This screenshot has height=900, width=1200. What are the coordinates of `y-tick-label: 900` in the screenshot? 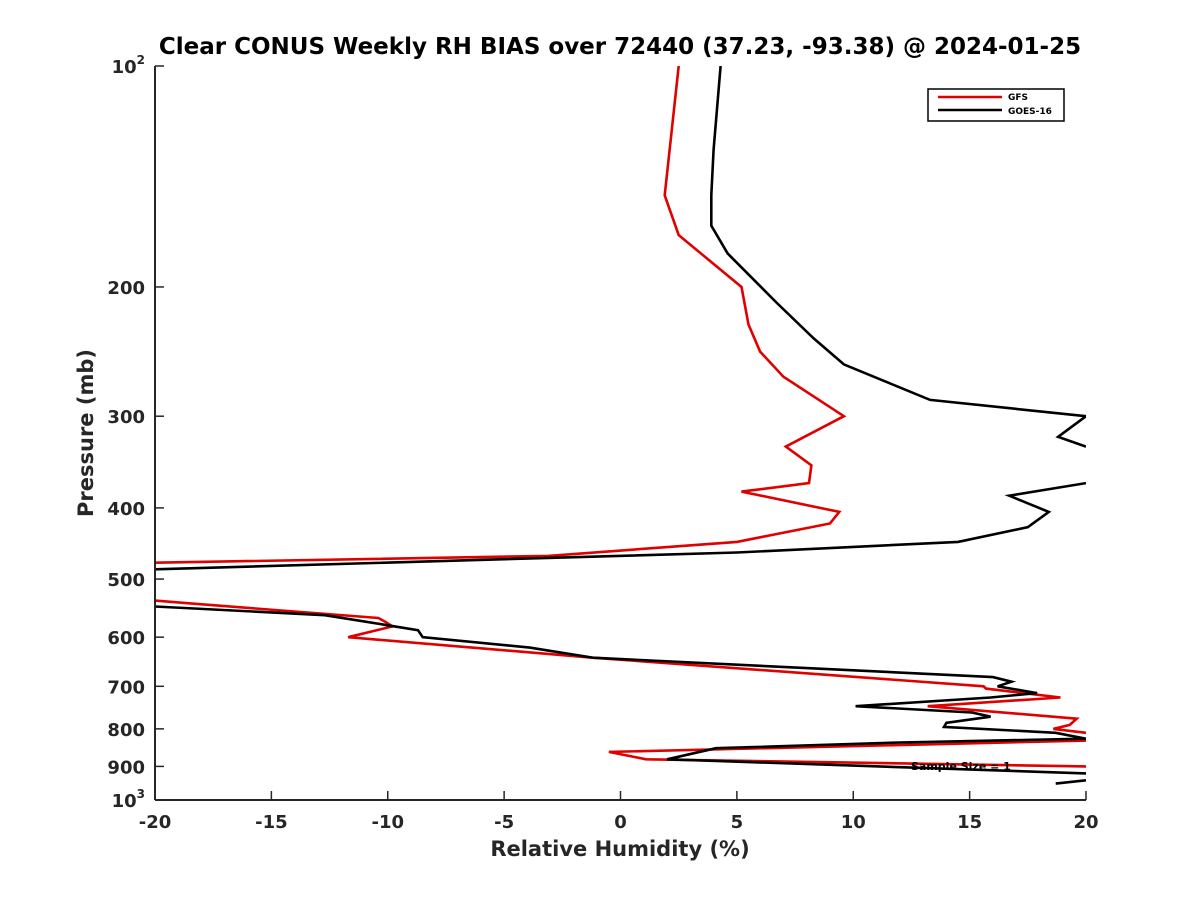 It's located at (126, 767).